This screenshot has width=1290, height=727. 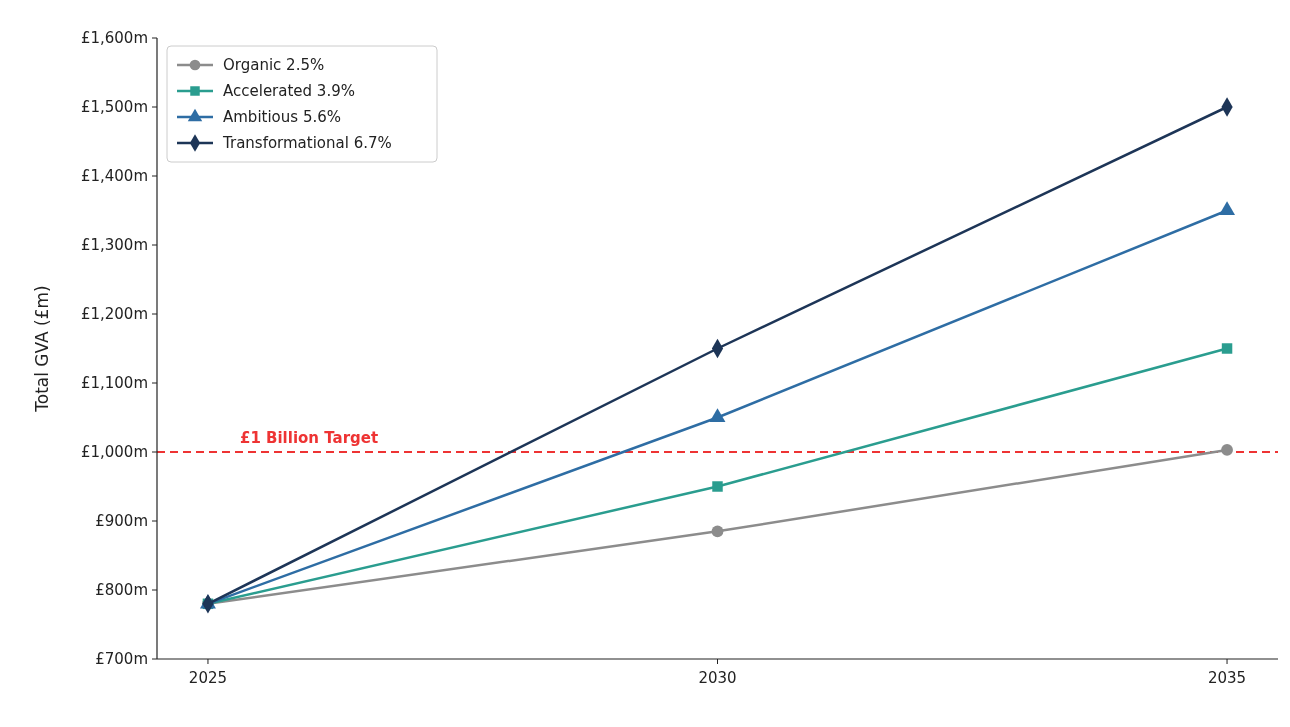 What do you see at coordinates (42, 349) in the screenshot?
I see `y-axis-title: Total GVA (£m)` at bounding box center [42, 349].